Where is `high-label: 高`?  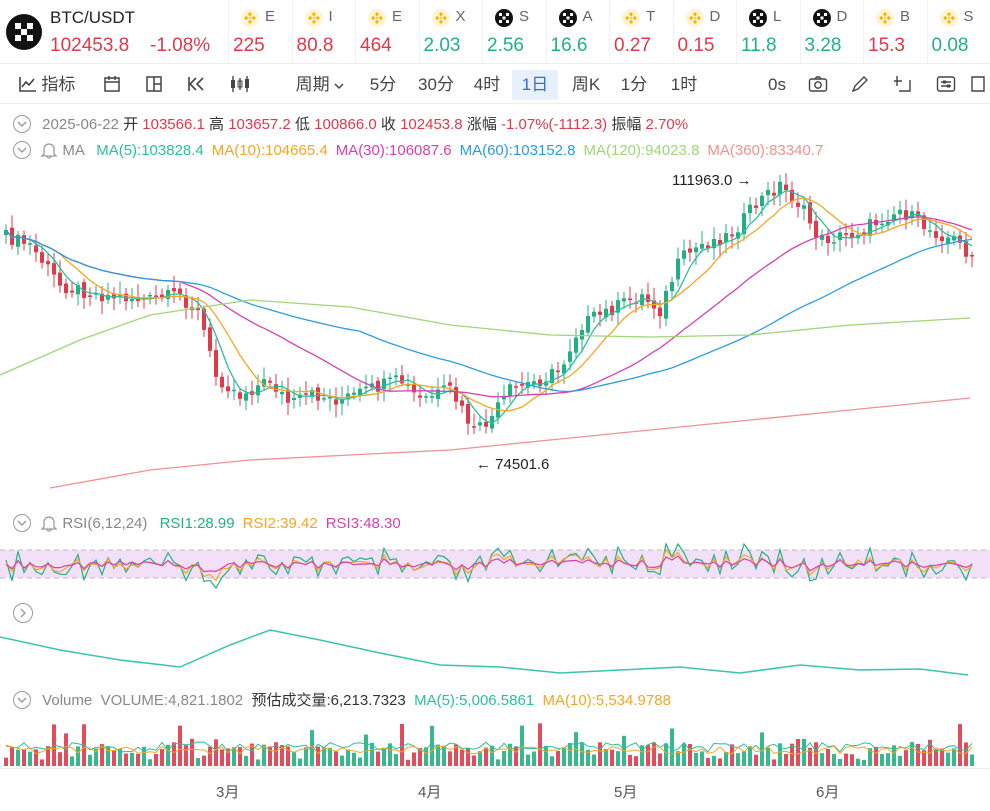 high-label: 高 is located at coordinates (217, 124).